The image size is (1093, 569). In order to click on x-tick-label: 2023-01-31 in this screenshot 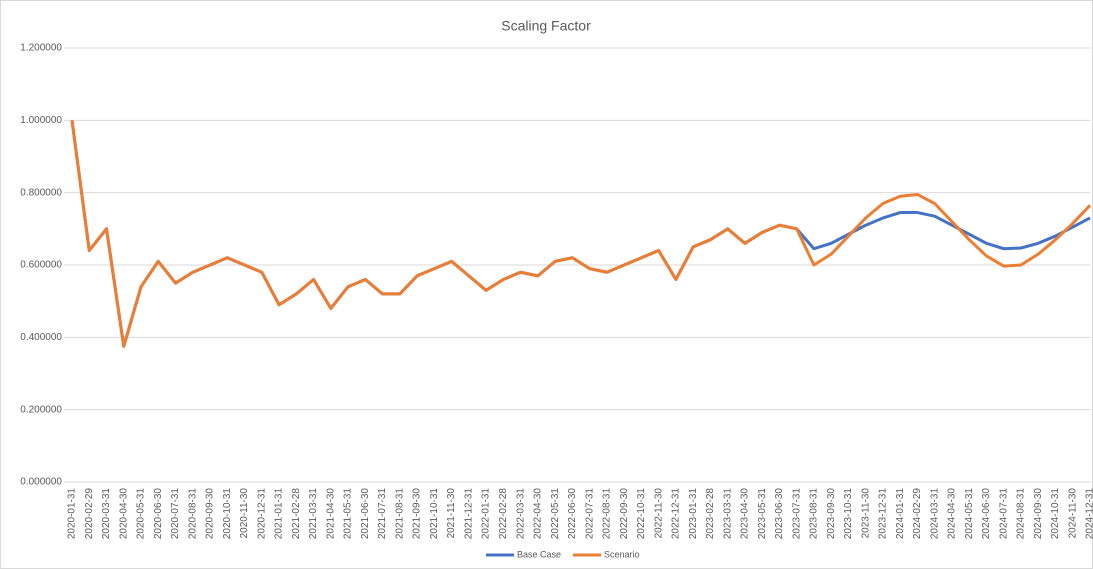, I will do `click(693, 514)`.